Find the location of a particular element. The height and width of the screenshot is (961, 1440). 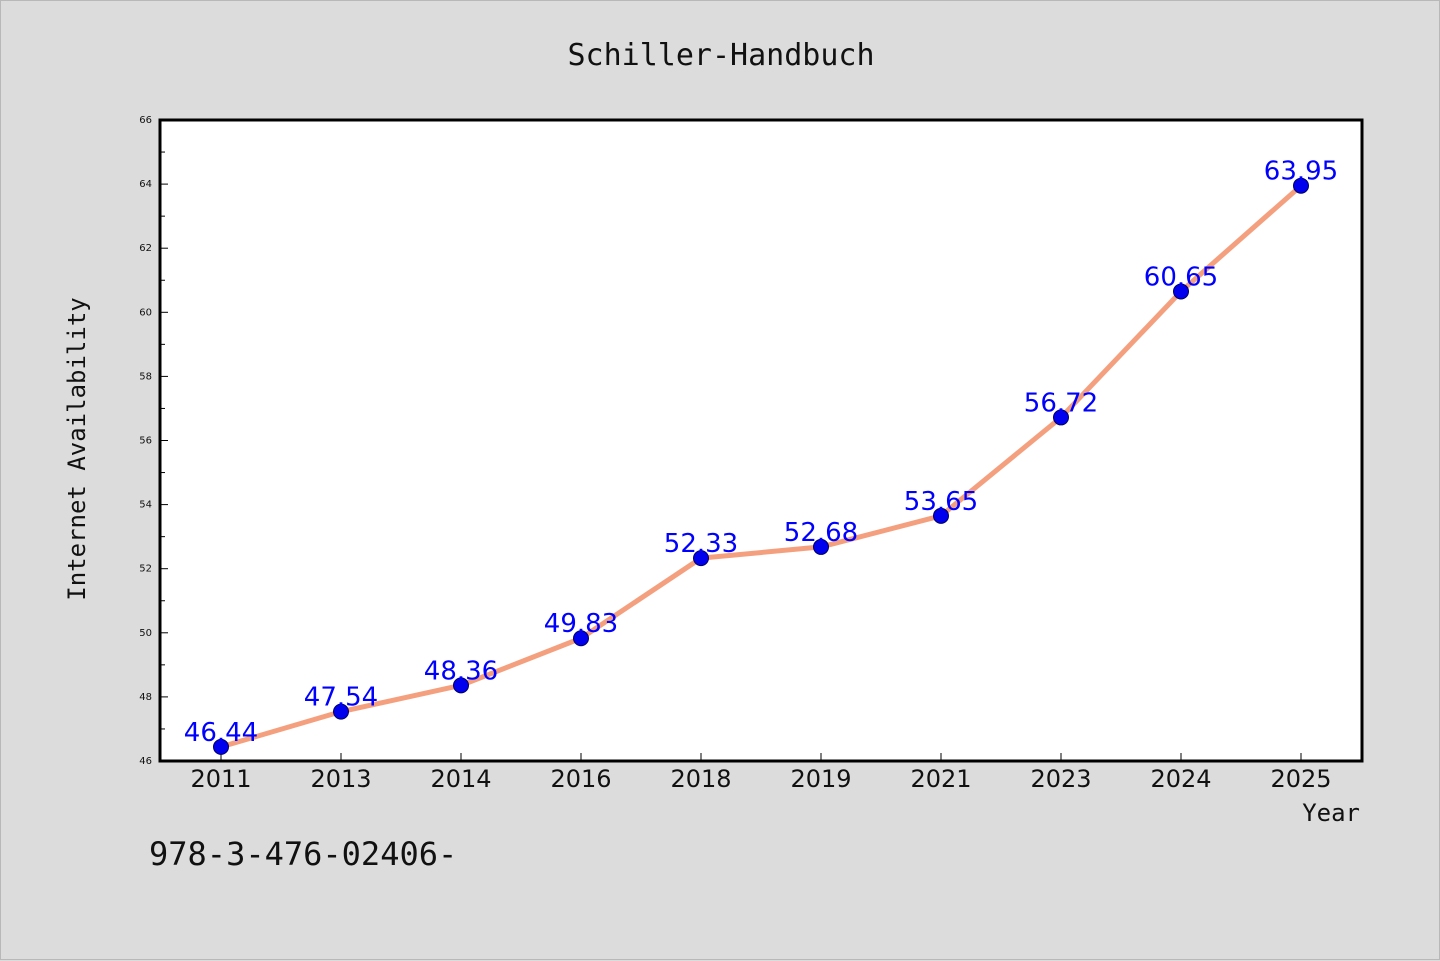

isbn-annotation: 978-3-476-02406- is located at coordinates (303, 854).